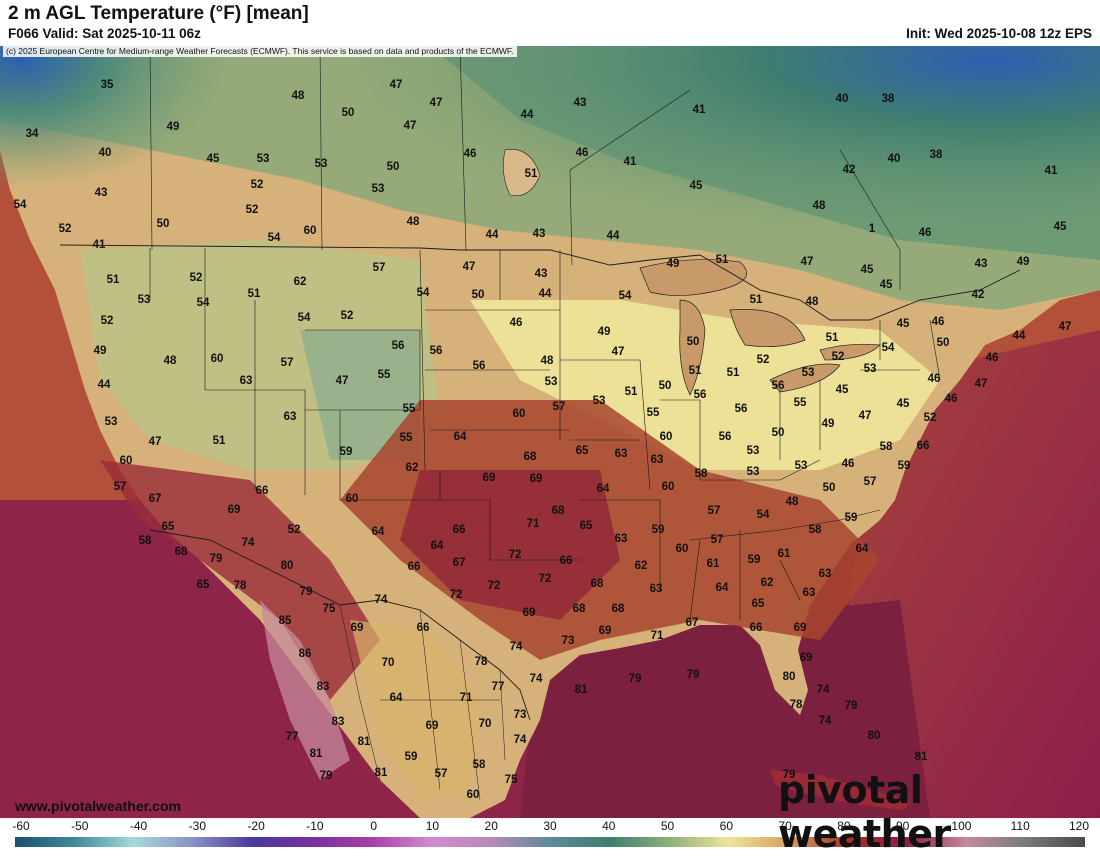  Describe the element at coordinates (292, 737) in the screenshot. I see `temperature-label: 77` at that location.